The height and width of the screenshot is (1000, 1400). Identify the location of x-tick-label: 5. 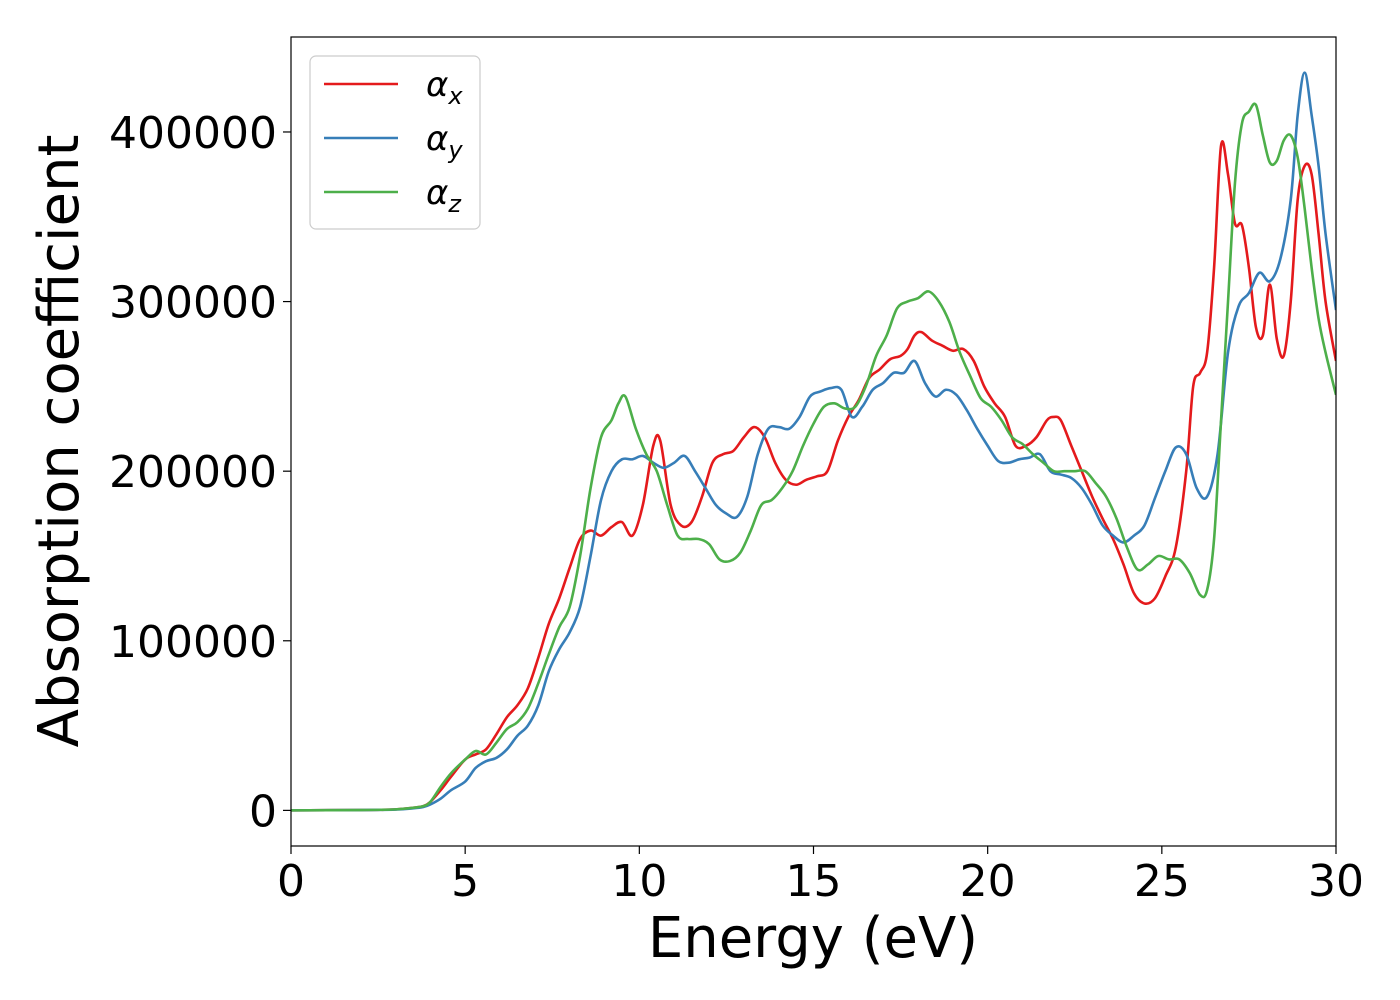
(465, 881).